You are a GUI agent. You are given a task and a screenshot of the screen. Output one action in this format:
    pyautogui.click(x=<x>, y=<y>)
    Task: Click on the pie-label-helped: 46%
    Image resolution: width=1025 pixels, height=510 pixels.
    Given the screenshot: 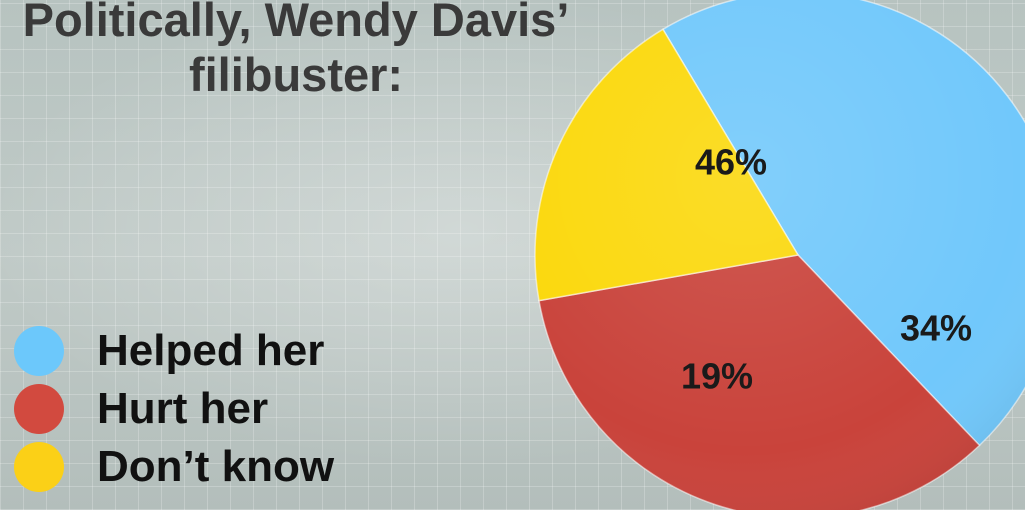 What is the action you would take?
    pyautogui.click(x=731, y=162)
    